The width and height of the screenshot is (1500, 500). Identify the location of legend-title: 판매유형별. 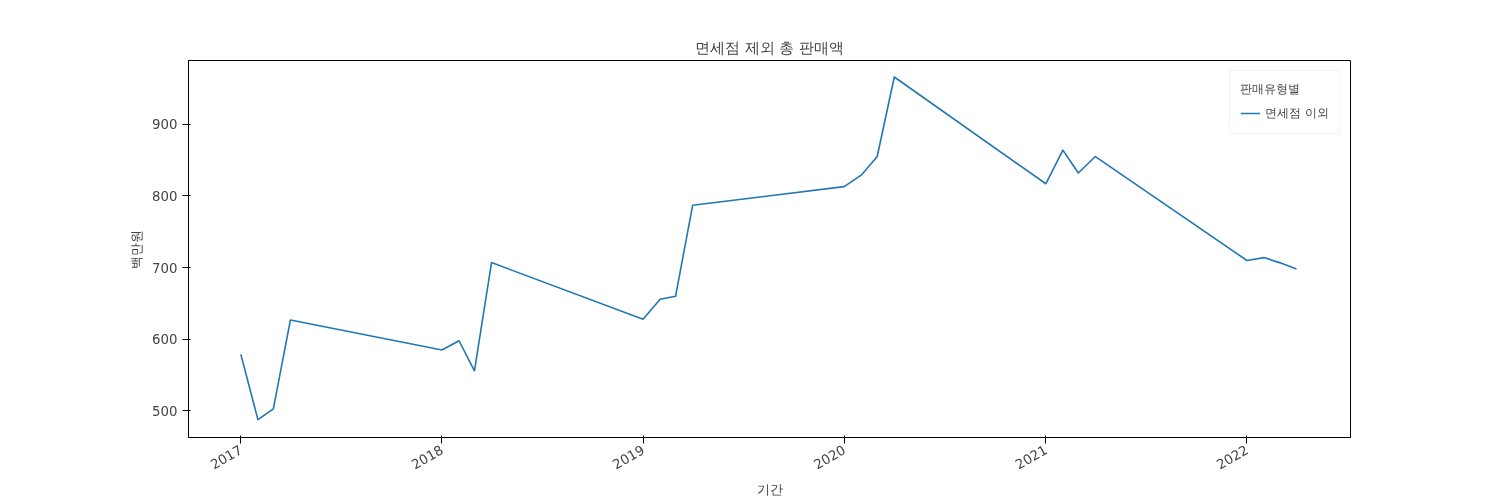
(1271, 89).